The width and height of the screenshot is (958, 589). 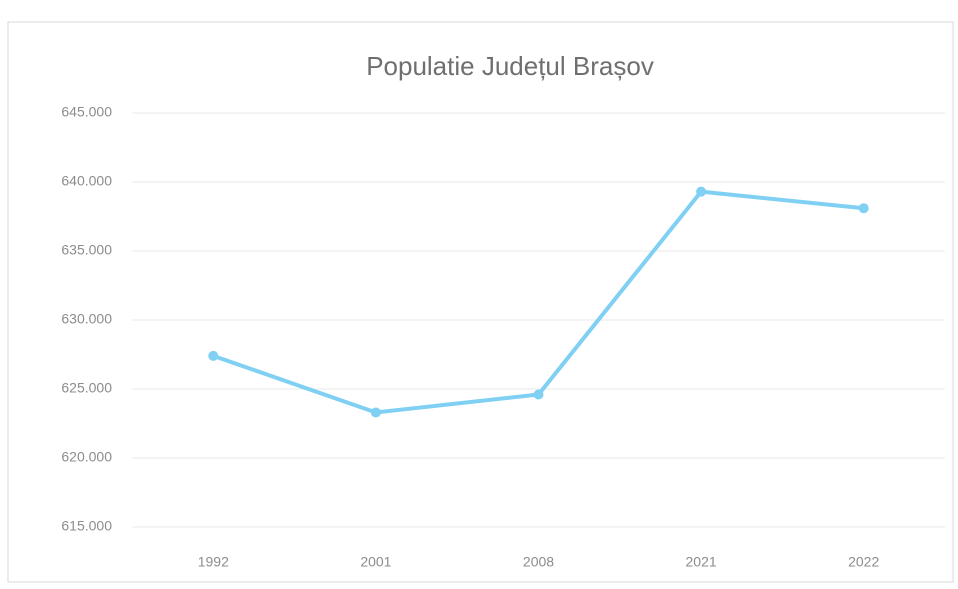 I want to click on x-tick-label: 1992, so click(x=213, y=562).